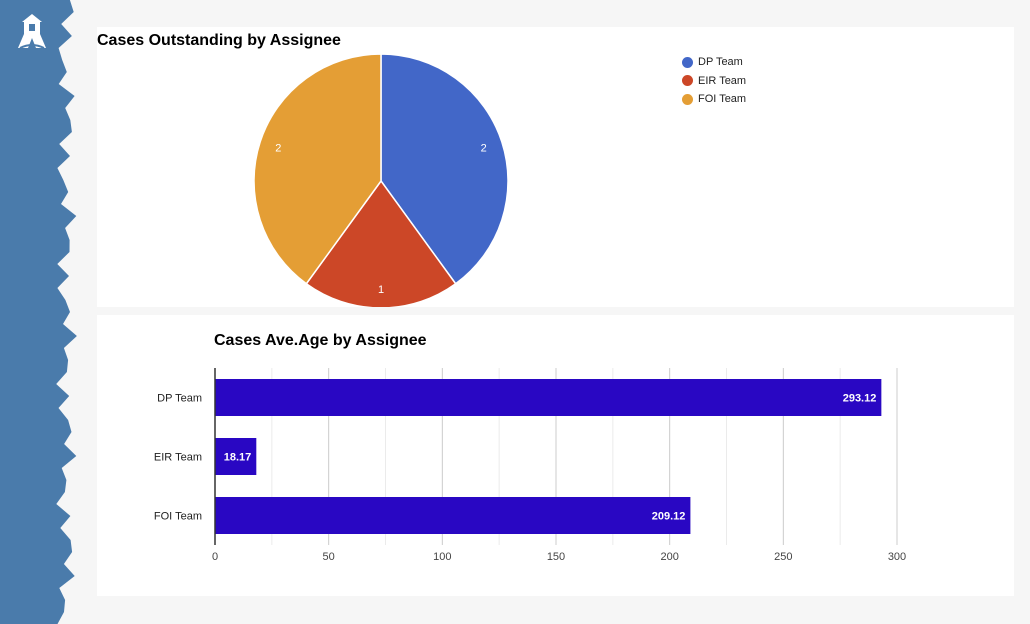 The width and height of the screenshot is (1030, 624). I want to click on x-tick-label: 200, so click(669, 557).